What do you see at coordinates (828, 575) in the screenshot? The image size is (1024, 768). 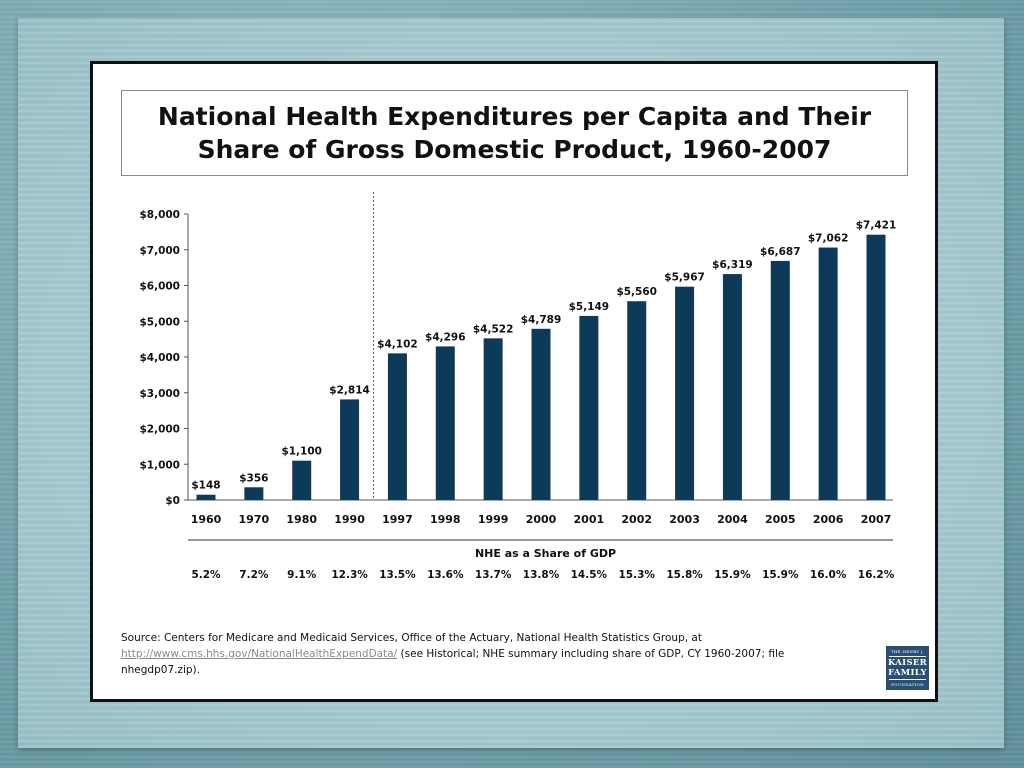 I see `gdp-share-value: 16.0%` at bounding box center [828, 575].